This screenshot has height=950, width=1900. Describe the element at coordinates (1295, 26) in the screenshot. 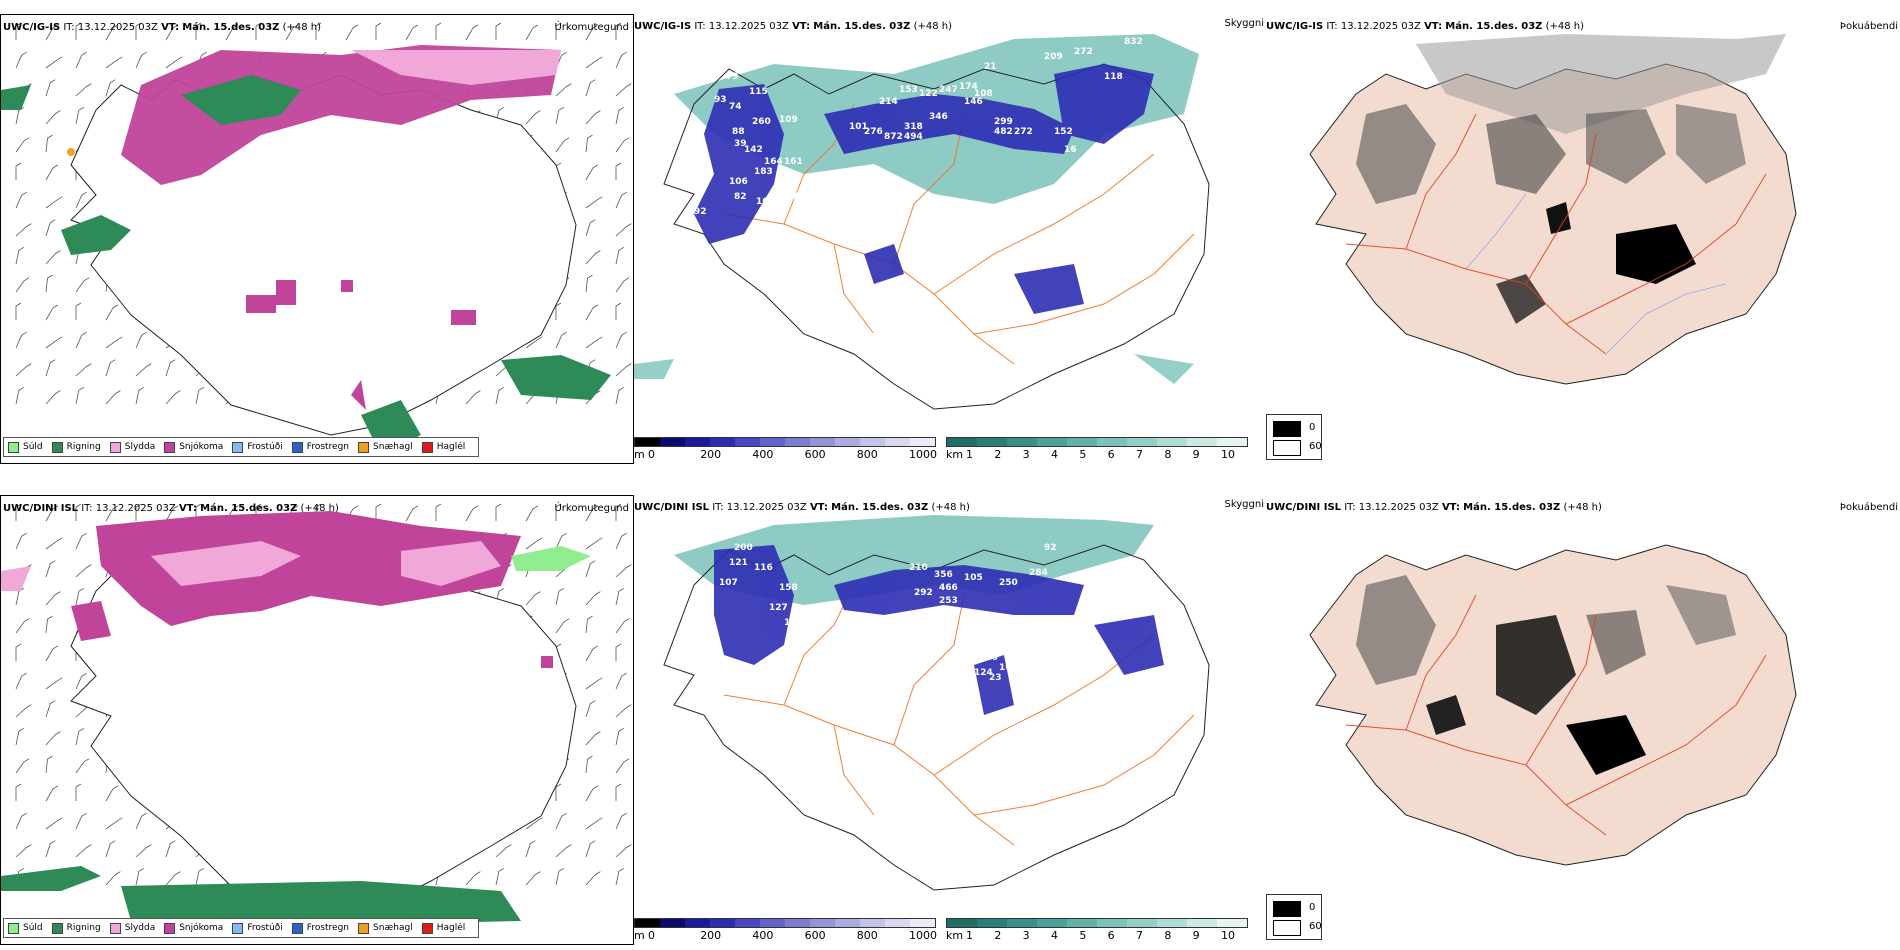

I see `model-name: UWC/IG-IS` at that location.